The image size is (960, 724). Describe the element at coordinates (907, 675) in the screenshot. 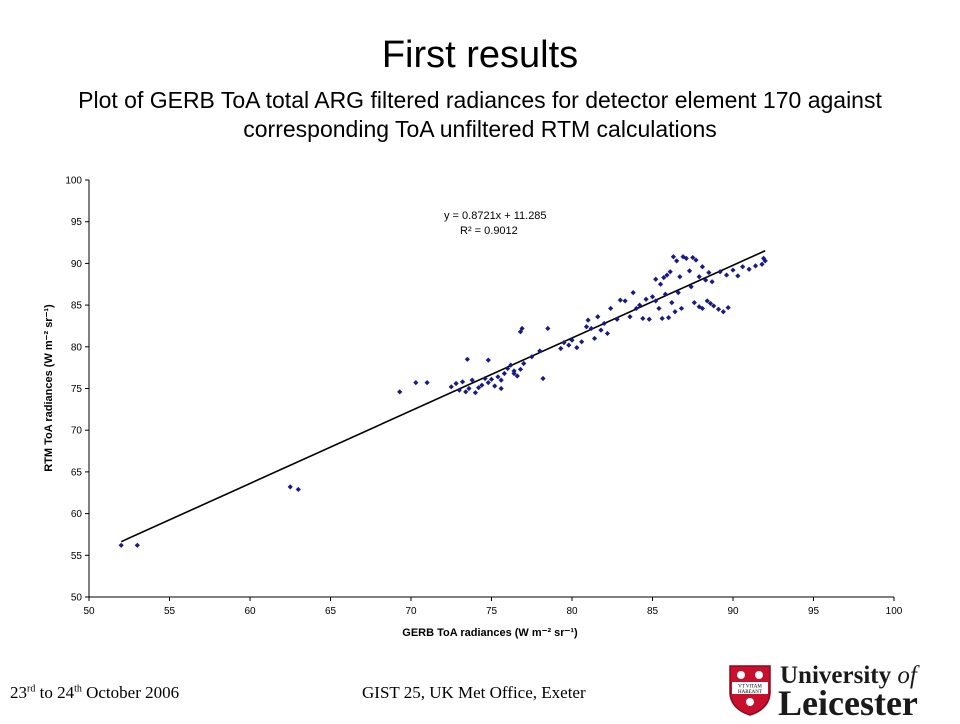

I see `logo-of-word: of` at that location.